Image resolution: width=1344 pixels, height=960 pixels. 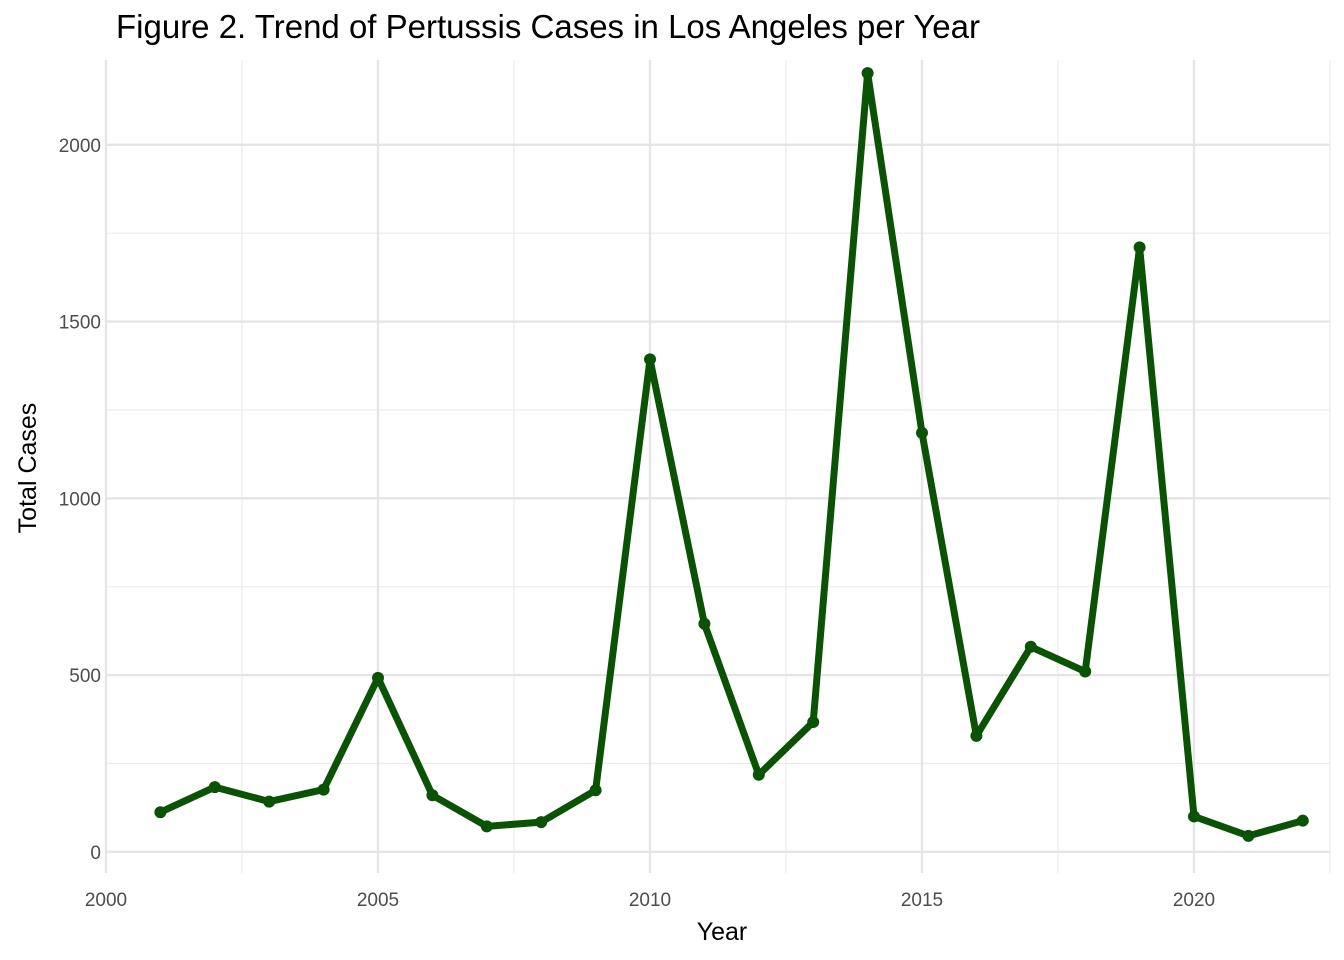 I want to click on x-tick-label: 2010, so click(x=650, y=900).